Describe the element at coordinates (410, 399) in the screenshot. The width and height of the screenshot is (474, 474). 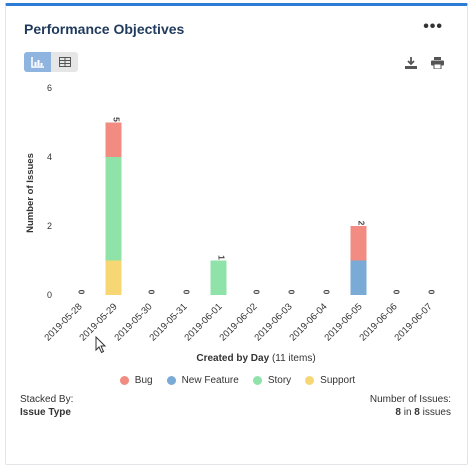
I see `issue-count-label: Number of Issues:` at that location.